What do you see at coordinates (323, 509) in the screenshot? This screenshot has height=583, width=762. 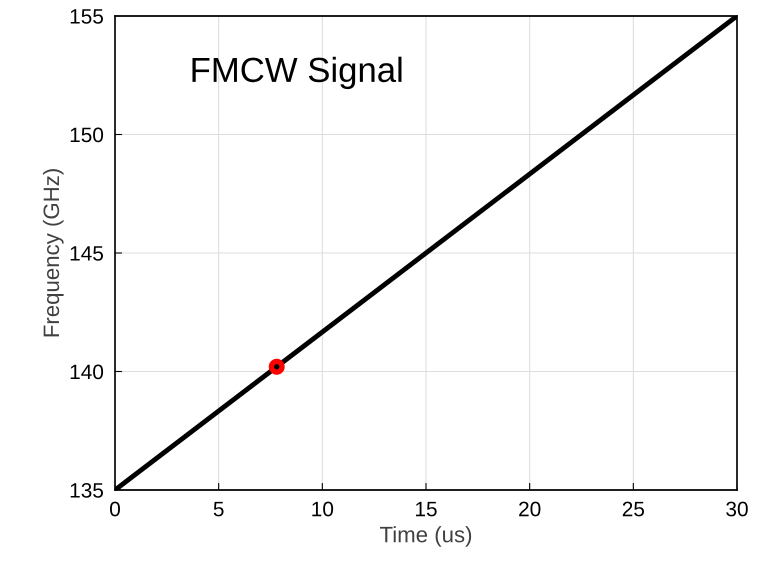 I see `x-tick-label: 10` at bounding box center [323, 509].